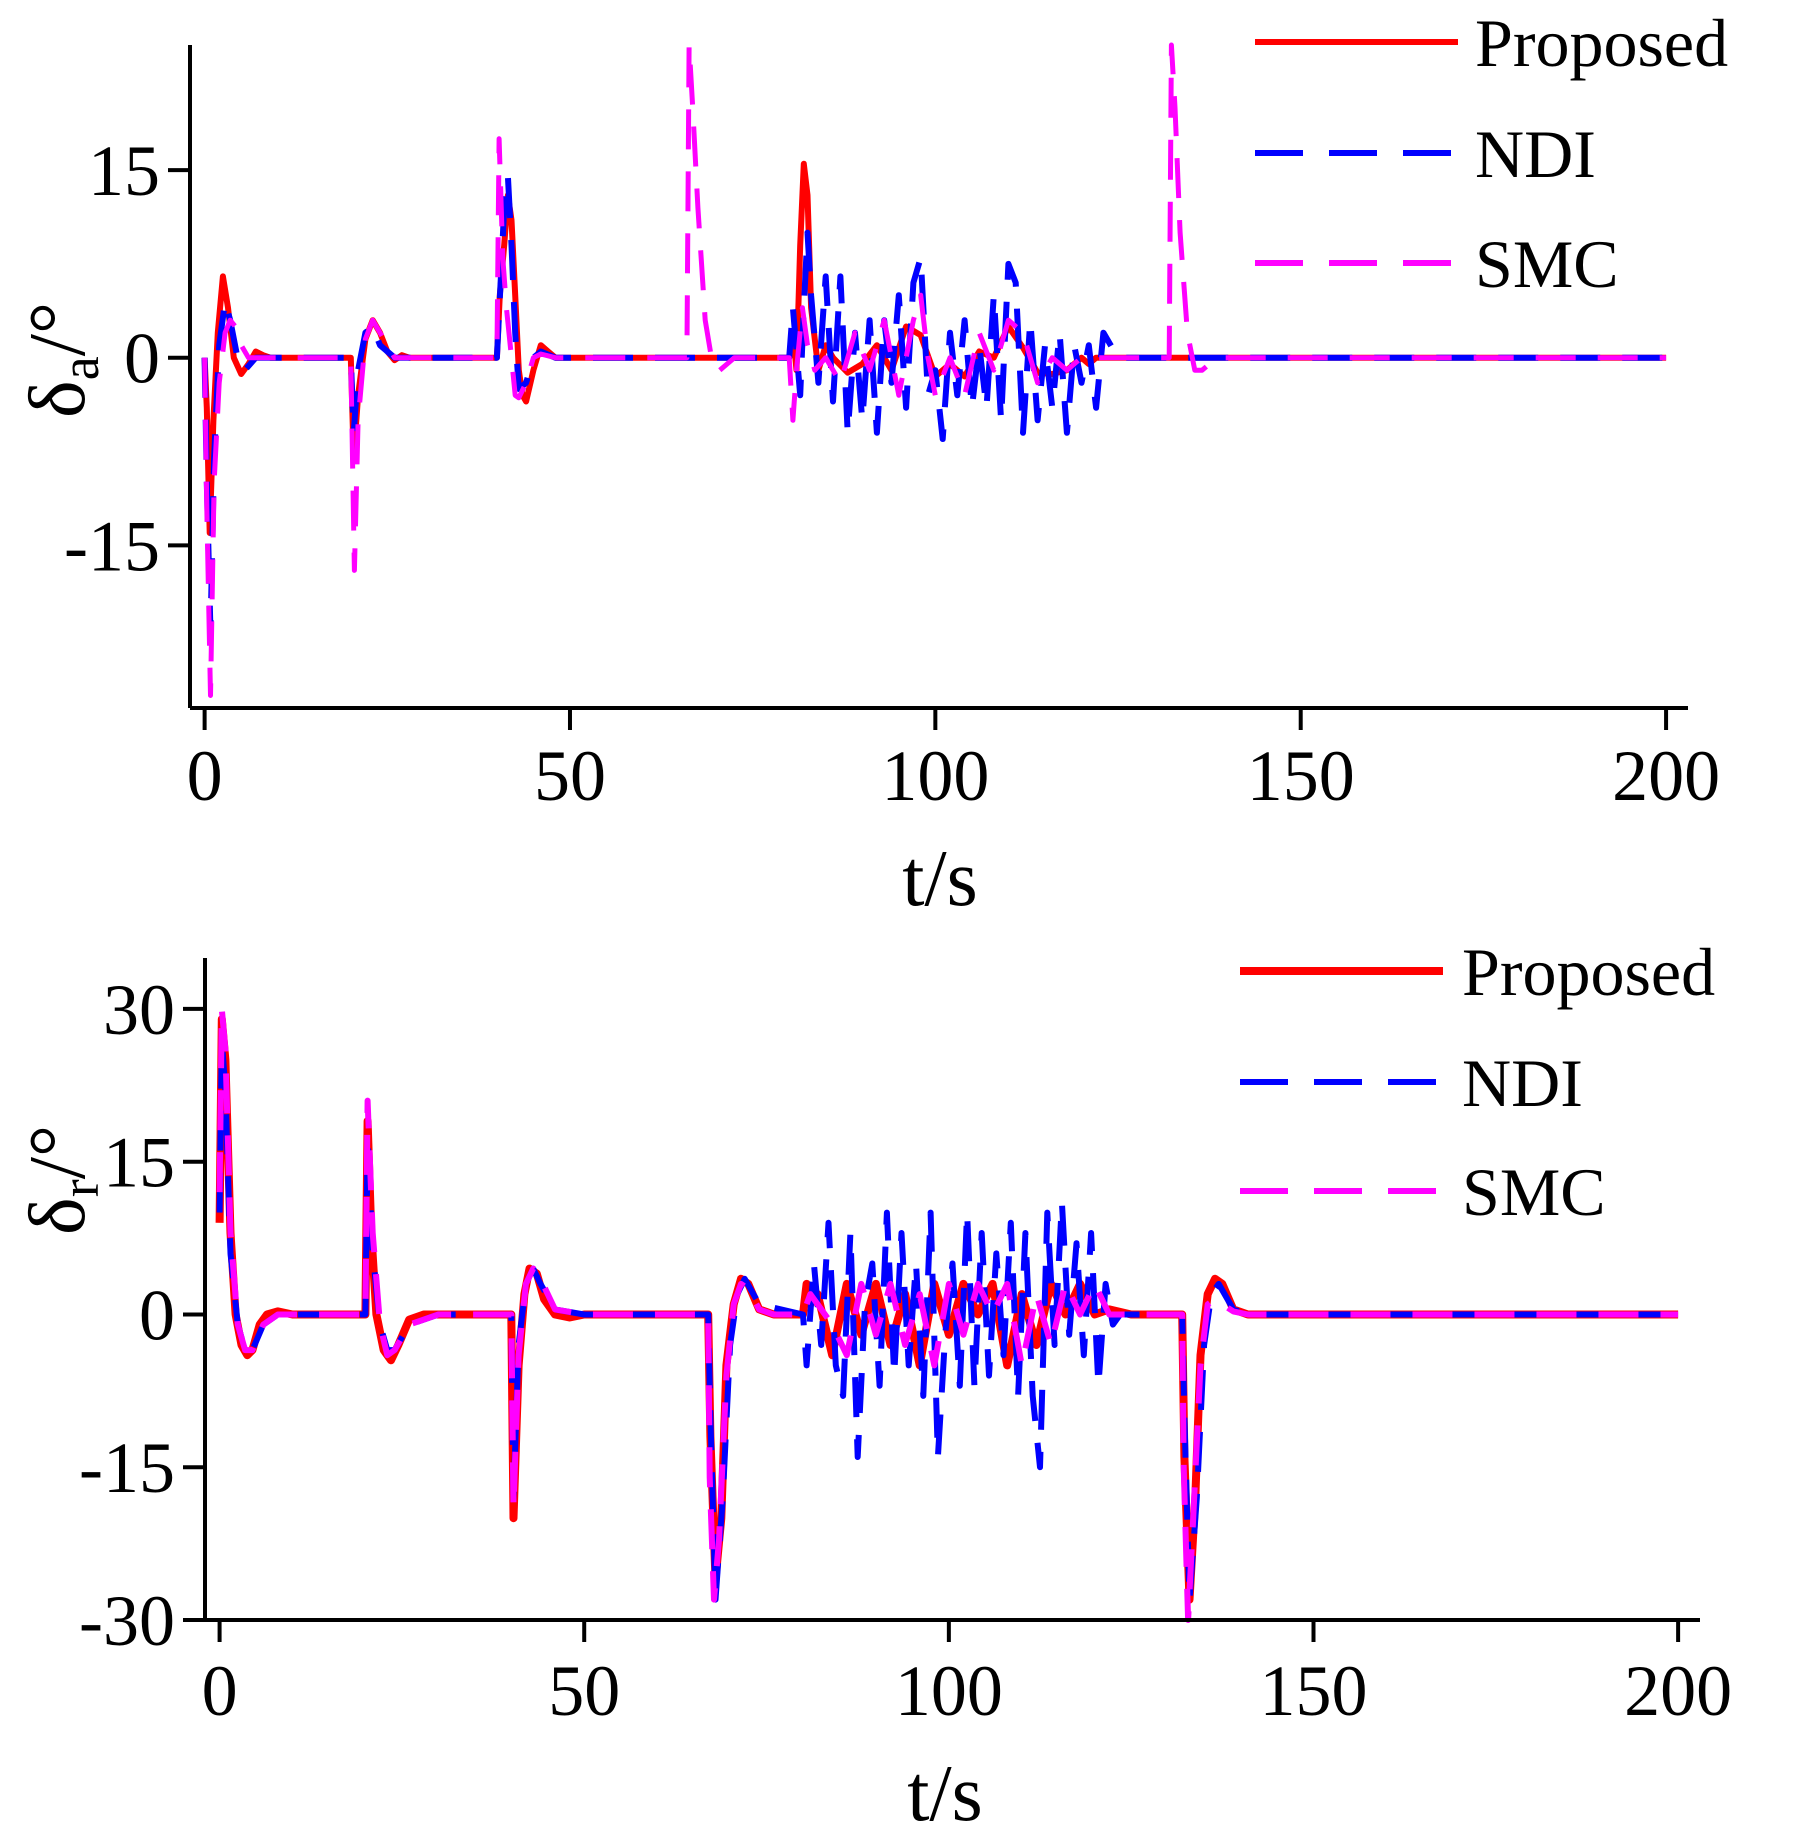  What do you see at coordinates (940, 879) in the screenshot?
I see `aileron-x-axis-label: t/s` at bounding box center [940, 879].